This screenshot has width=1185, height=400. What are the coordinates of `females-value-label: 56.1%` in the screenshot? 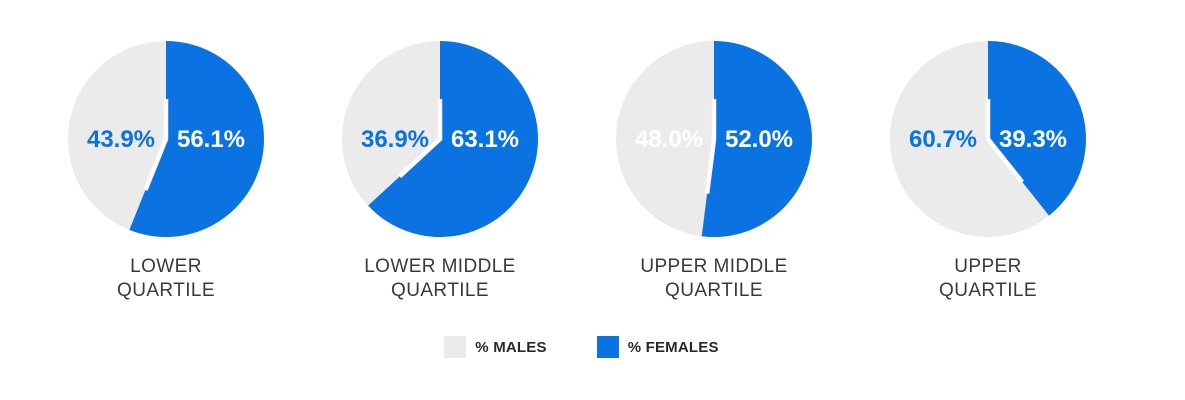 It's located at (211, 139).